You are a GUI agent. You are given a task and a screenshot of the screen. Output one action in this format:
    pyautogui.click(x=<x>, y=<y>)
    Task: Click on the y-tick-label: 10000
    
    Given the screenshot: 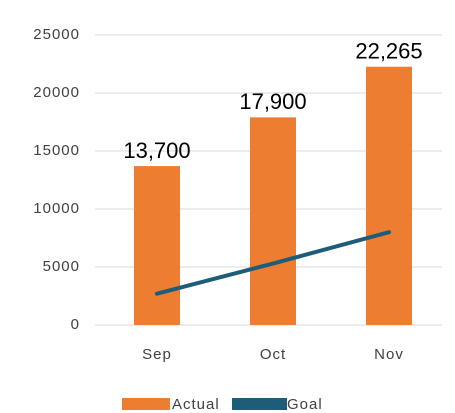 What is the action you would take?
    pyautogui.click(x=56, y=208)
    